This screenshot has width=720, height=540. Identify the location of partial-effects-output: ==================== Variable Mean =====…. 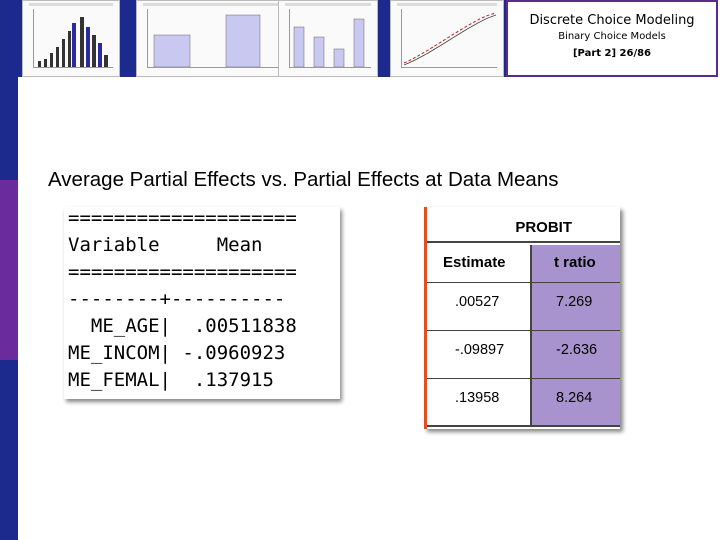
(202, 303).